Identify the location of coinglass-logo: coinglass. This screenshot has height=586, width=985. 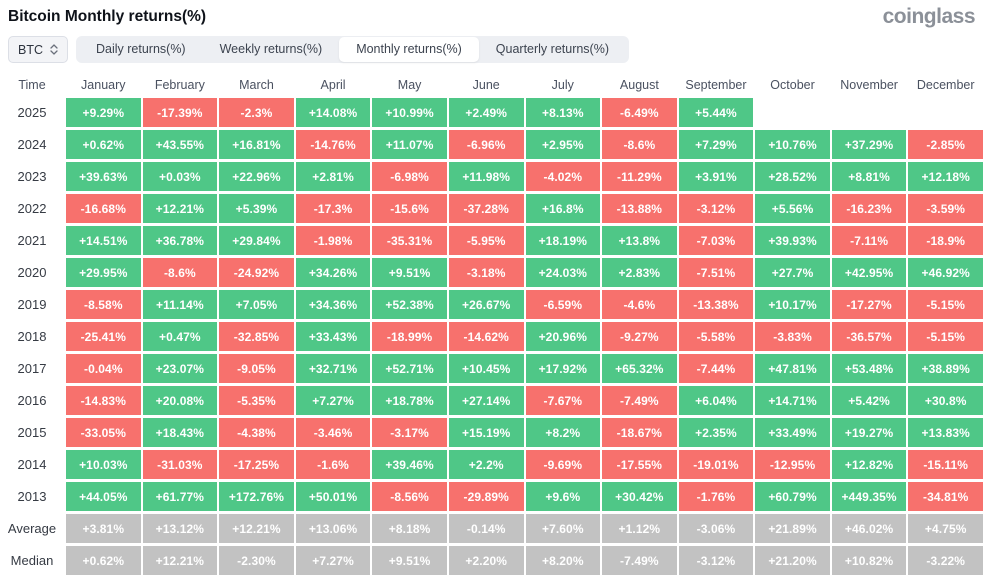
(929, 16).